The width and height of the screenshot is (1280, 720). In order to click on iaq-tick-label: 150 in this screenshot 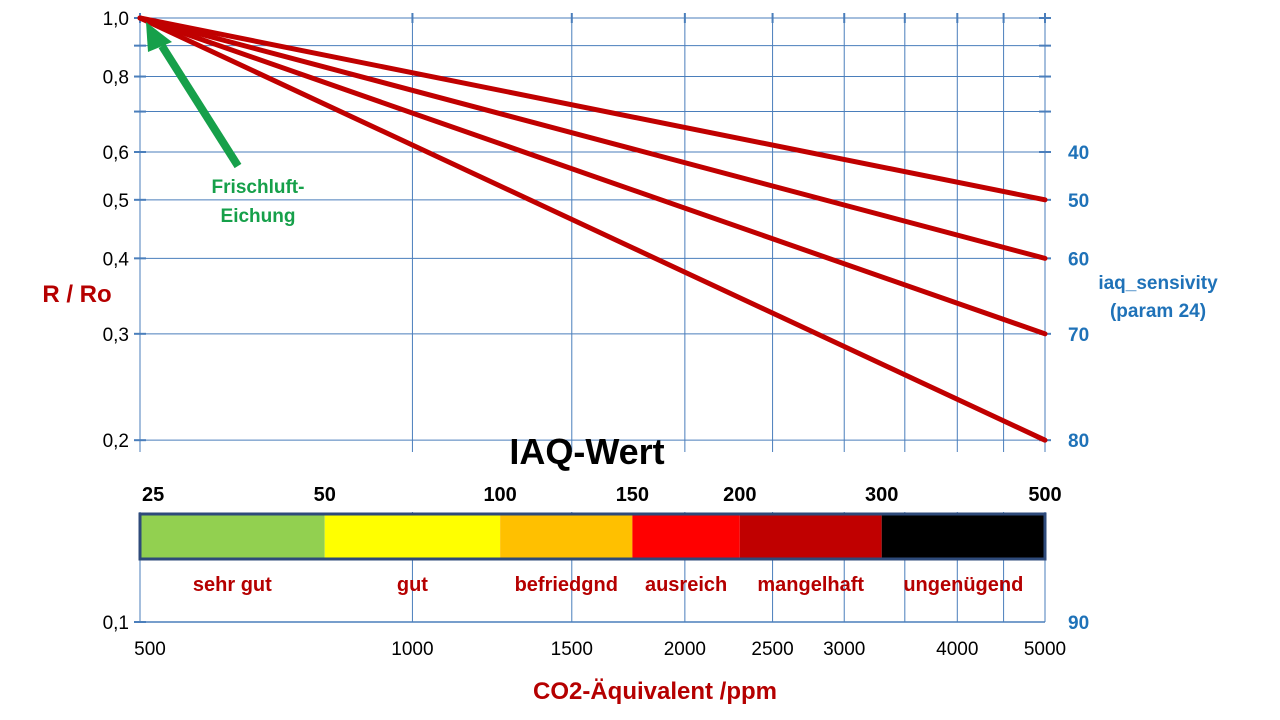, I will do `click(632, 495)`.